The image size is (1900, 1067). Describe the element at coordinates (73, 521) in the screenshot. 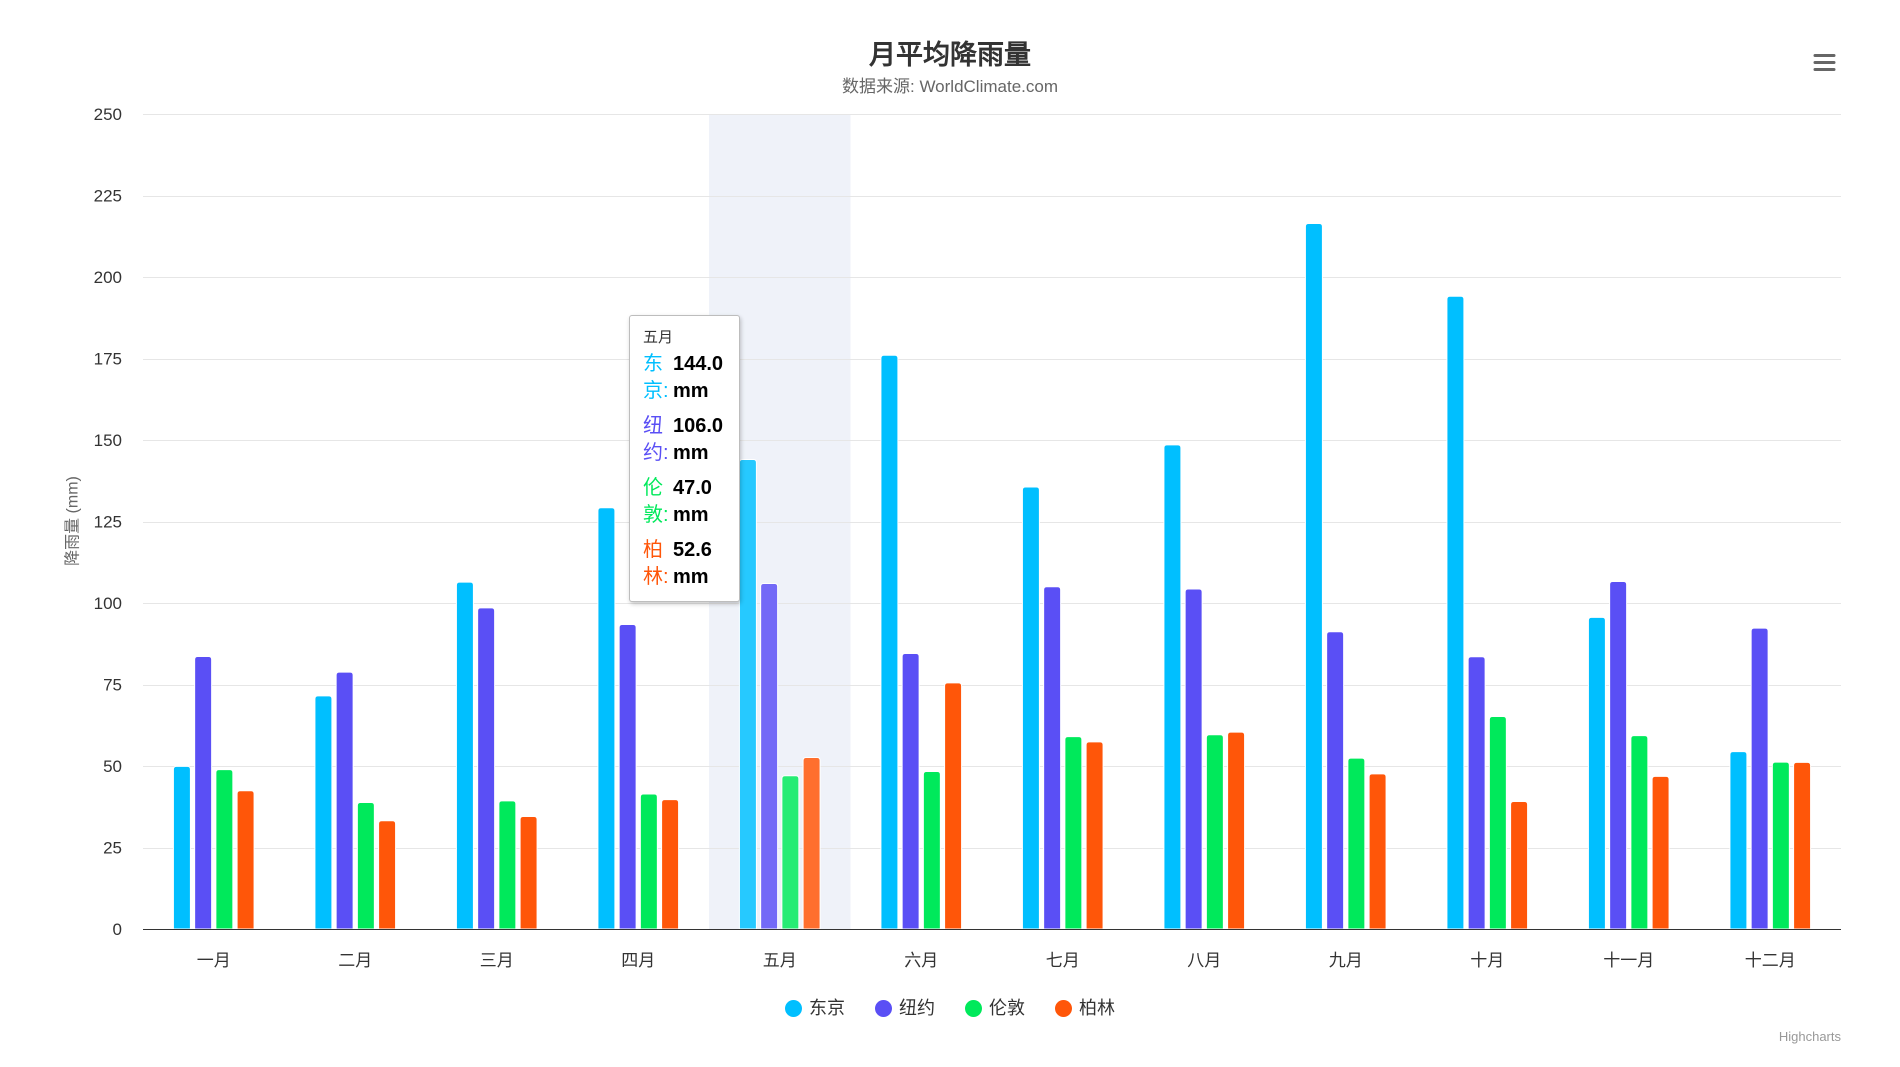

I see `y-axis-title: 降雨量 (mm)` at that location.